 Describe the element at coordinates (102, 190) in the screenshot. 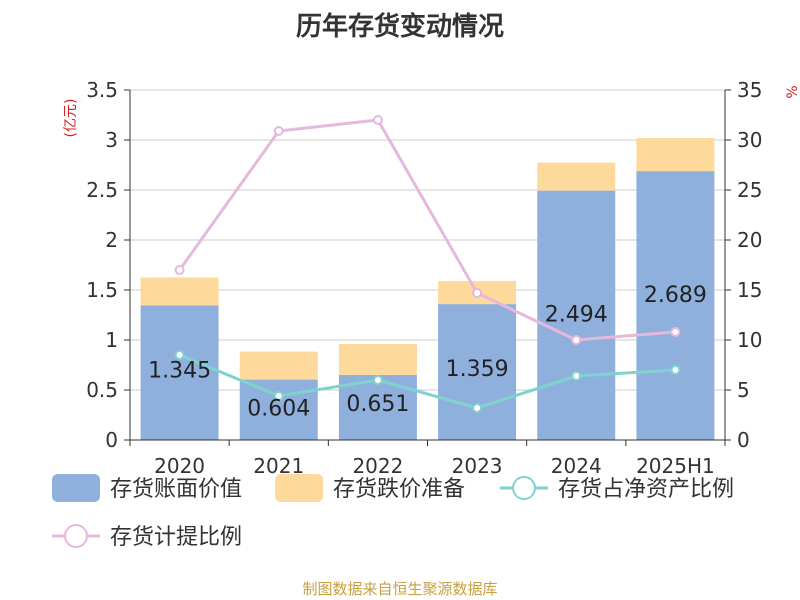

I see `left-tick-label: 2.5` at that location.